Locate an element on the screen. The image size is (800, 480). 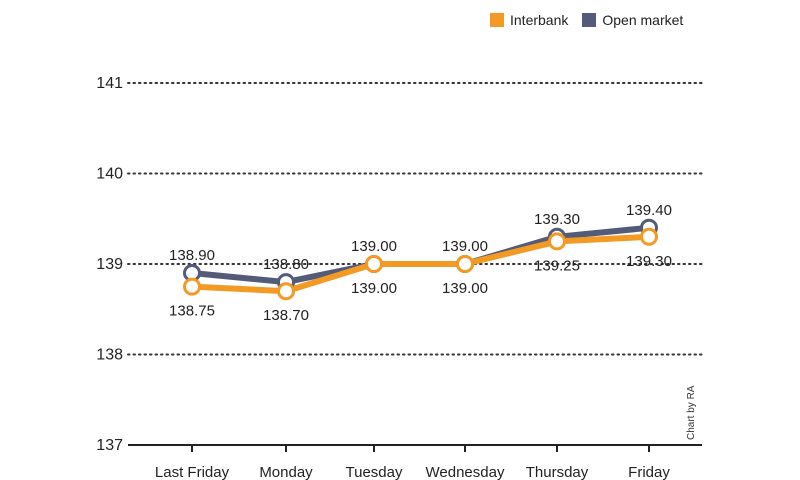
chart-credit: Chart by RA is located at coordinates (691, 412).